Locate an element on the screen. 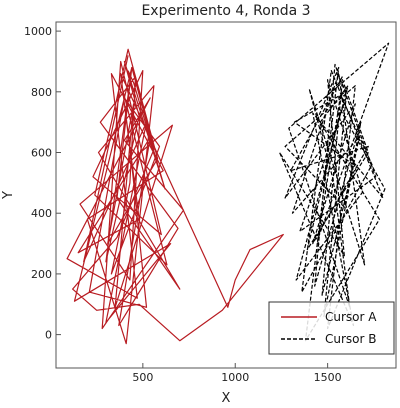 The width and height of the screenshot is (400, 408). y-tick-label: 400 is located at coordinates (41, 213).